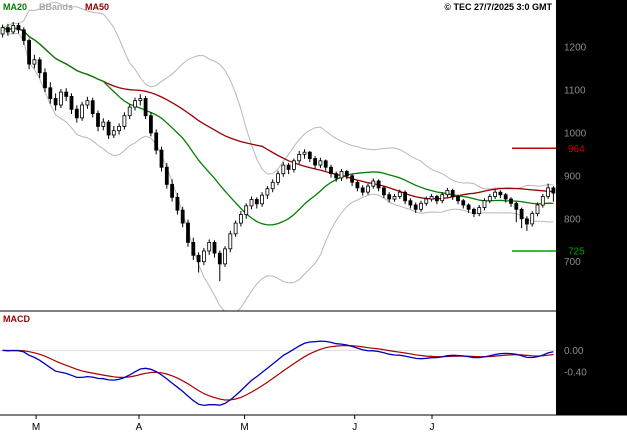 The width and height of the screenshot is (627, 440). Describe the element at coordinates (575, 90) in the screenshot. I see `price-tick-label: 1100` at that location.